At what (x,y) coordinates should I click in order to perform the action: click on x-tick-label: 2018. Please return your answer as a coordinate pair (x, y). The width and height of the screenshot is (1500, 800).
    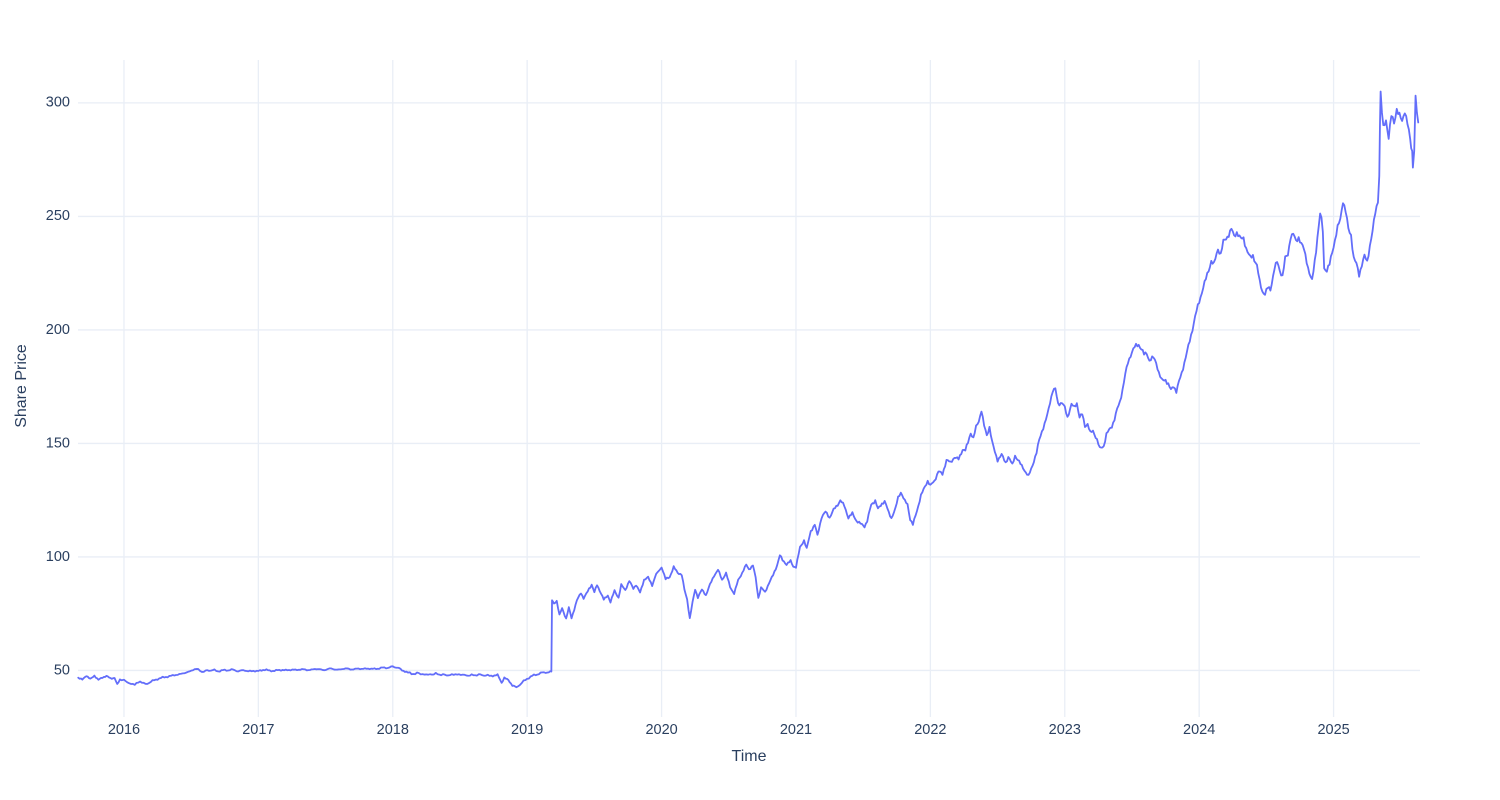
    Looking at the image, I should click on (393, 730).